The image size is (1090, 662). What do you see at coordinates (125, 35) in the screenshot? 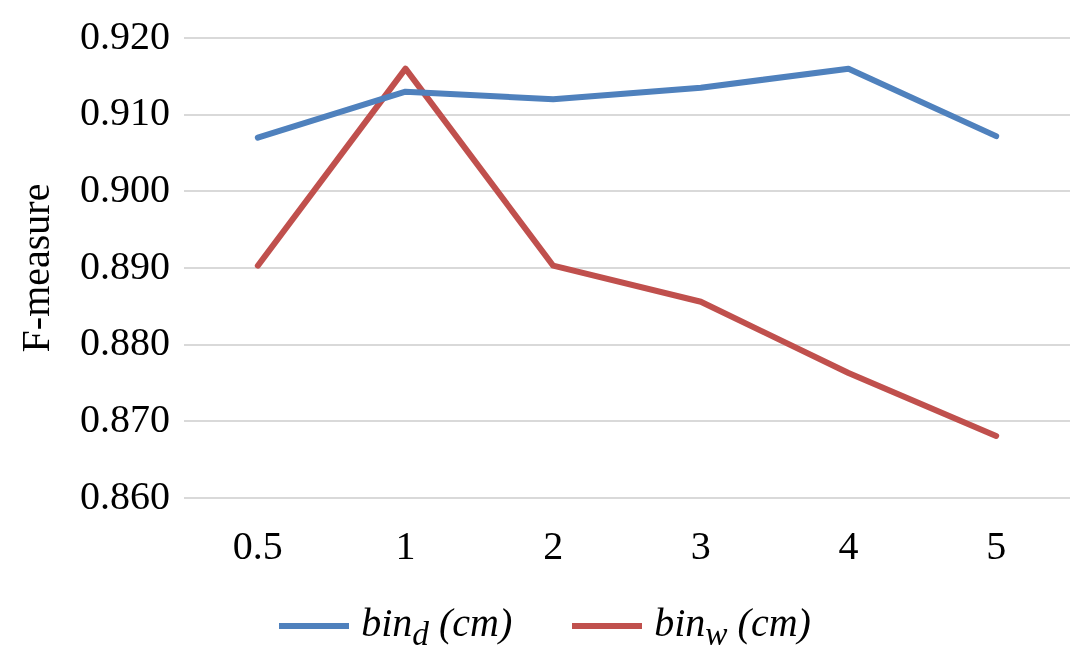
I see `y-tick-label: 0.920` at bounding box center [125, 35].